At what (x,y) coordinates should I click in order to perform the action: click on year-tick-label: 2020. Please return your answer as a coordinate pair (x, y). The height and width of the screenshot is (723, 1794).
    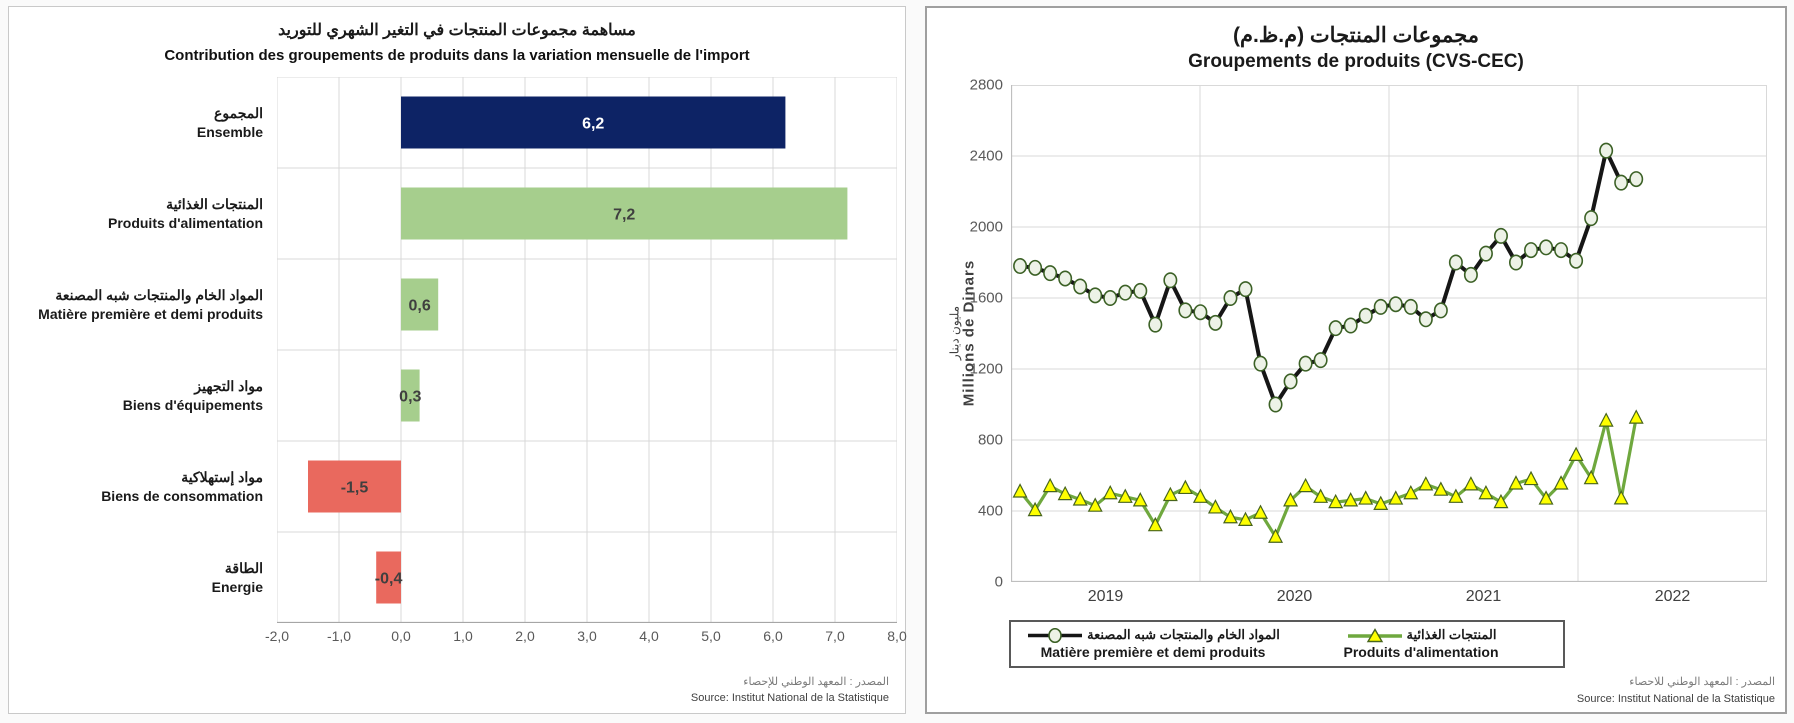
    Looking at the image, I should click on (1294, 596).